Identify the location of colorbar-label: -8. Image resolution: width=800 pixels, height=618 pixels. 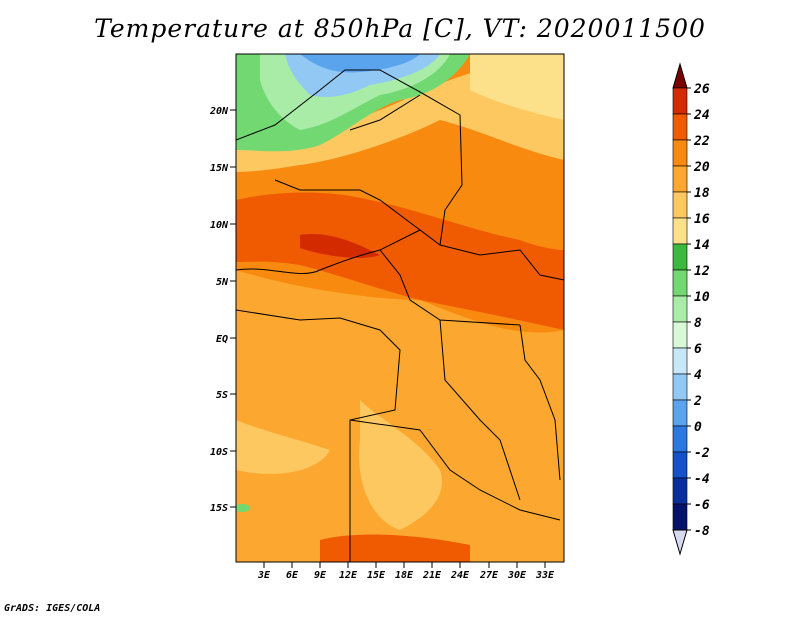
(702, 531).